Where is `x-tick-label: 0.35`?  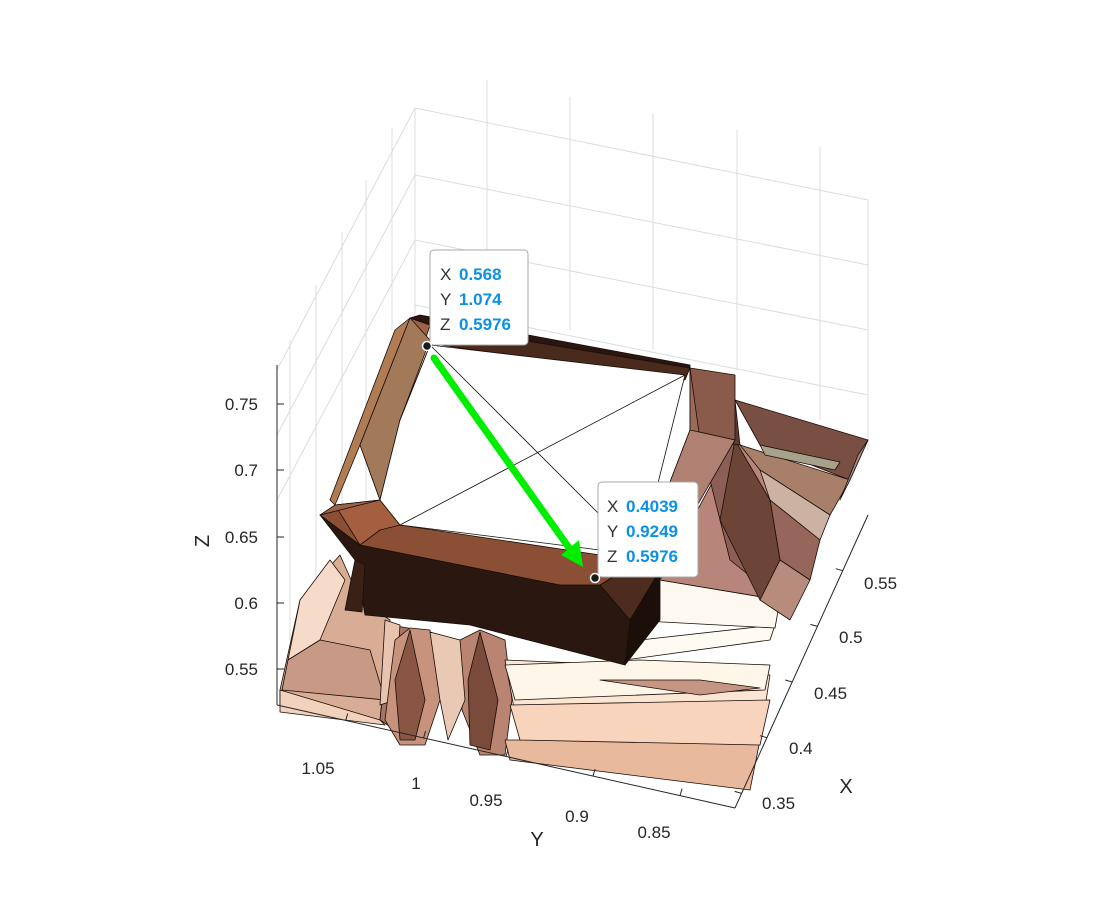 x-tick-label: 0.35 is located at coordinates (778, 803).